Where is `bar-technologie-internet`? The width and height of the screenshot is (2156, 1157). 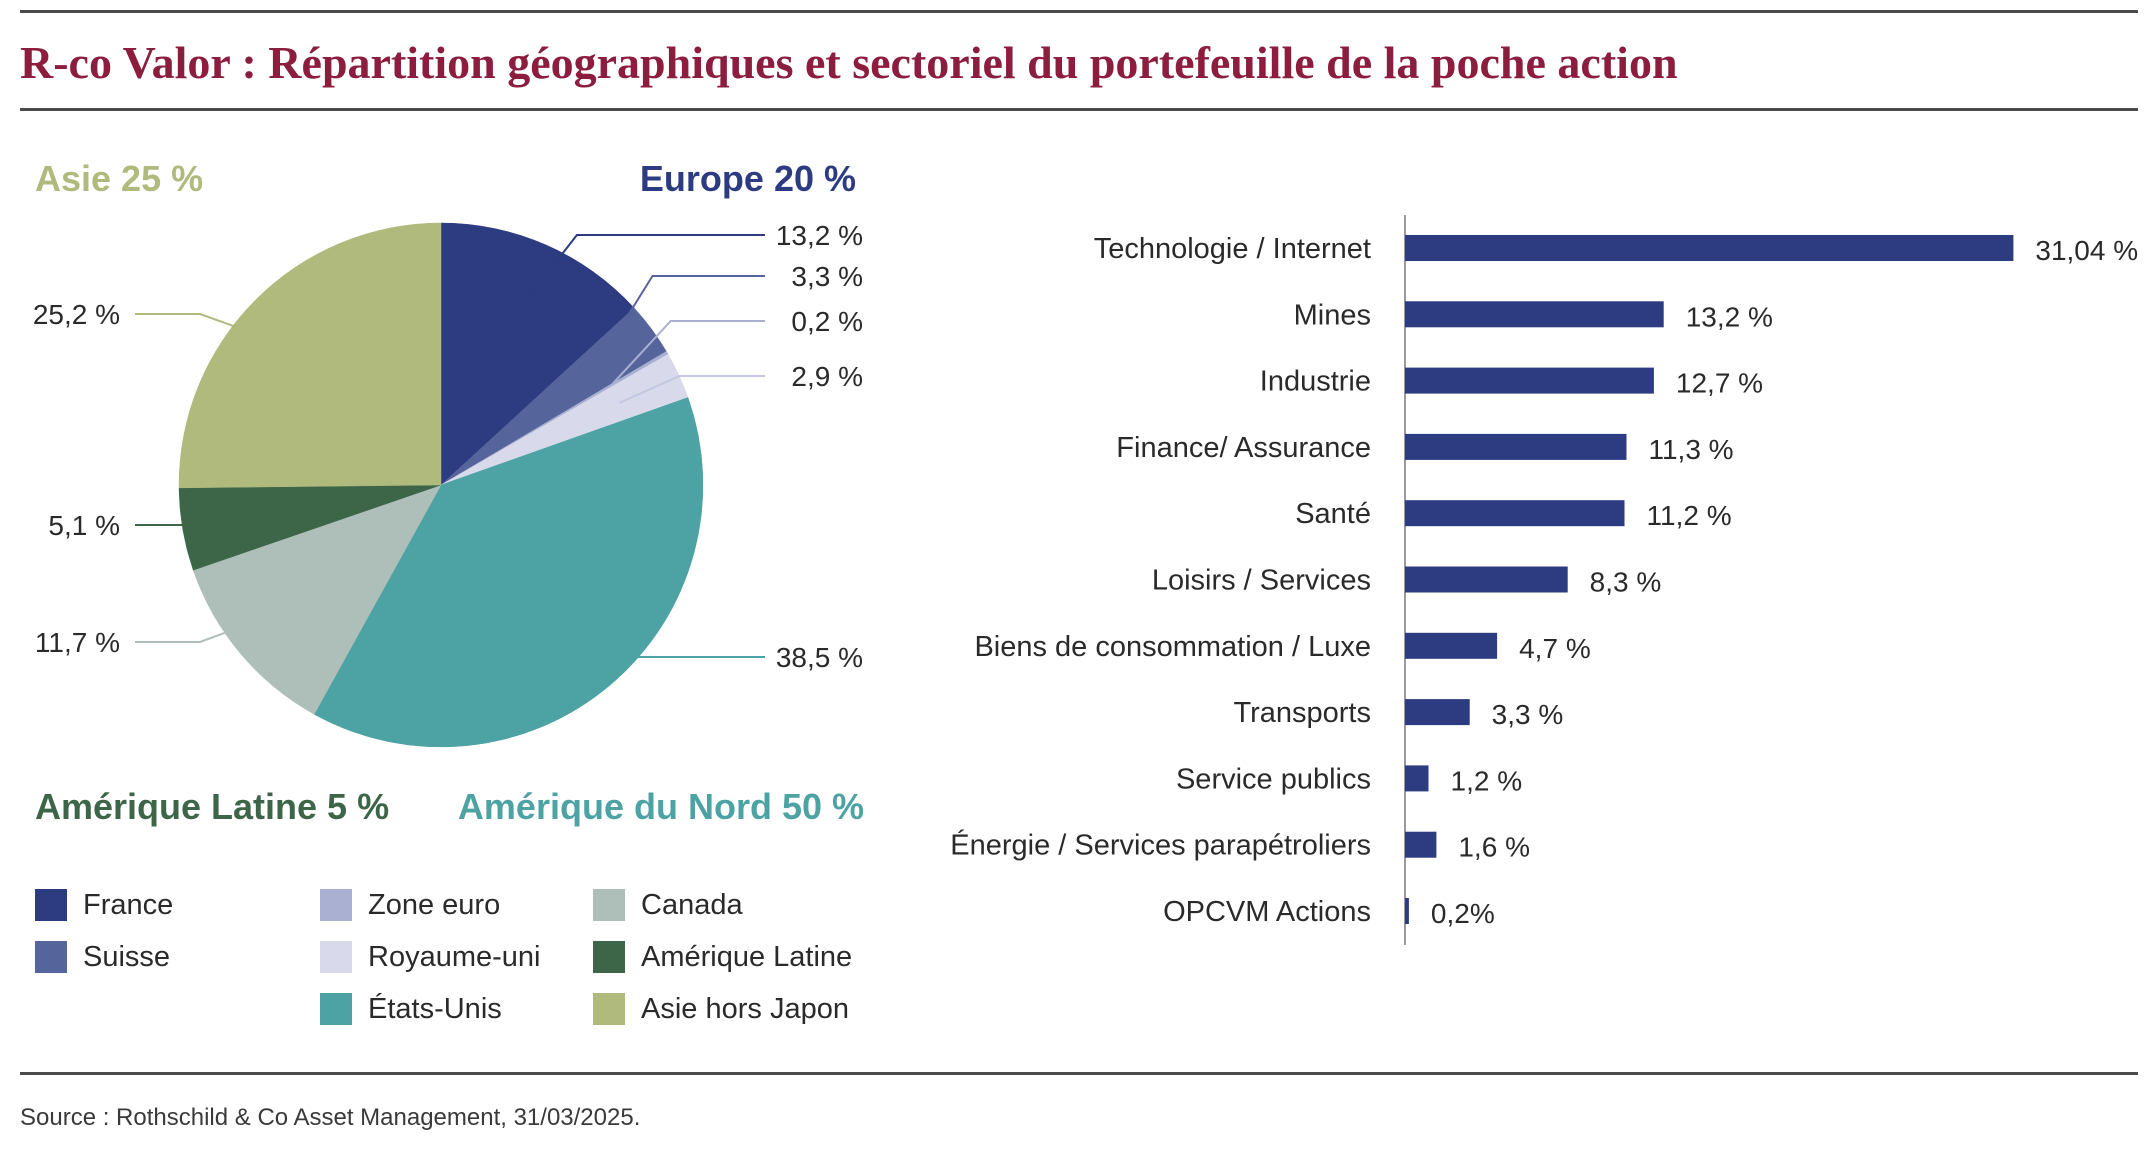 bar-technologie-internet is located at coordinates (1709, 248).